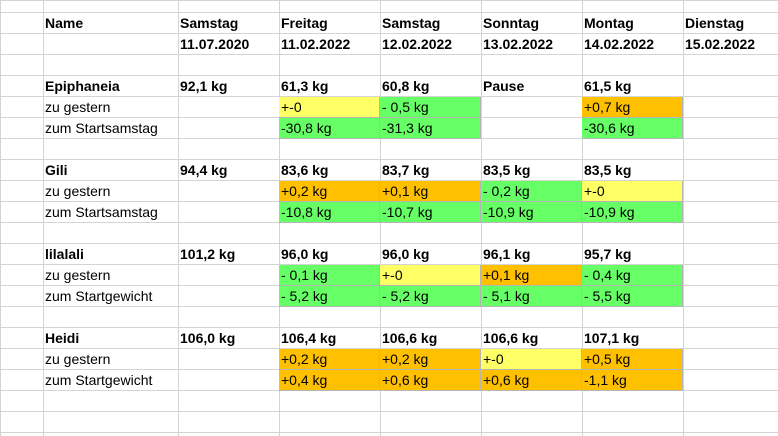 The image size is (778, 436). I want to click on weight-cell: 61,5 kg, so click(608, 86).